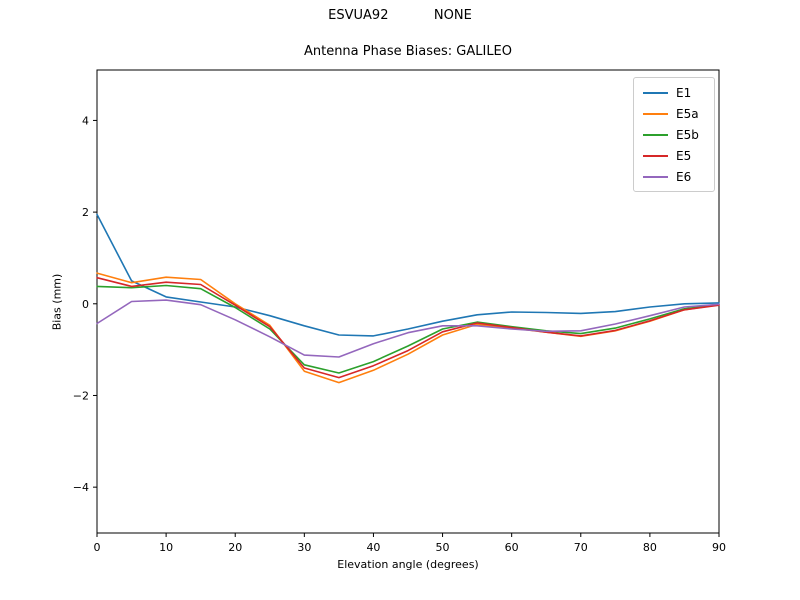 This screenshot has height=600, width=800. Describe the element at coordinates (684, 155) in the screenshot. I see `legend-label-E5: E5` at that location.